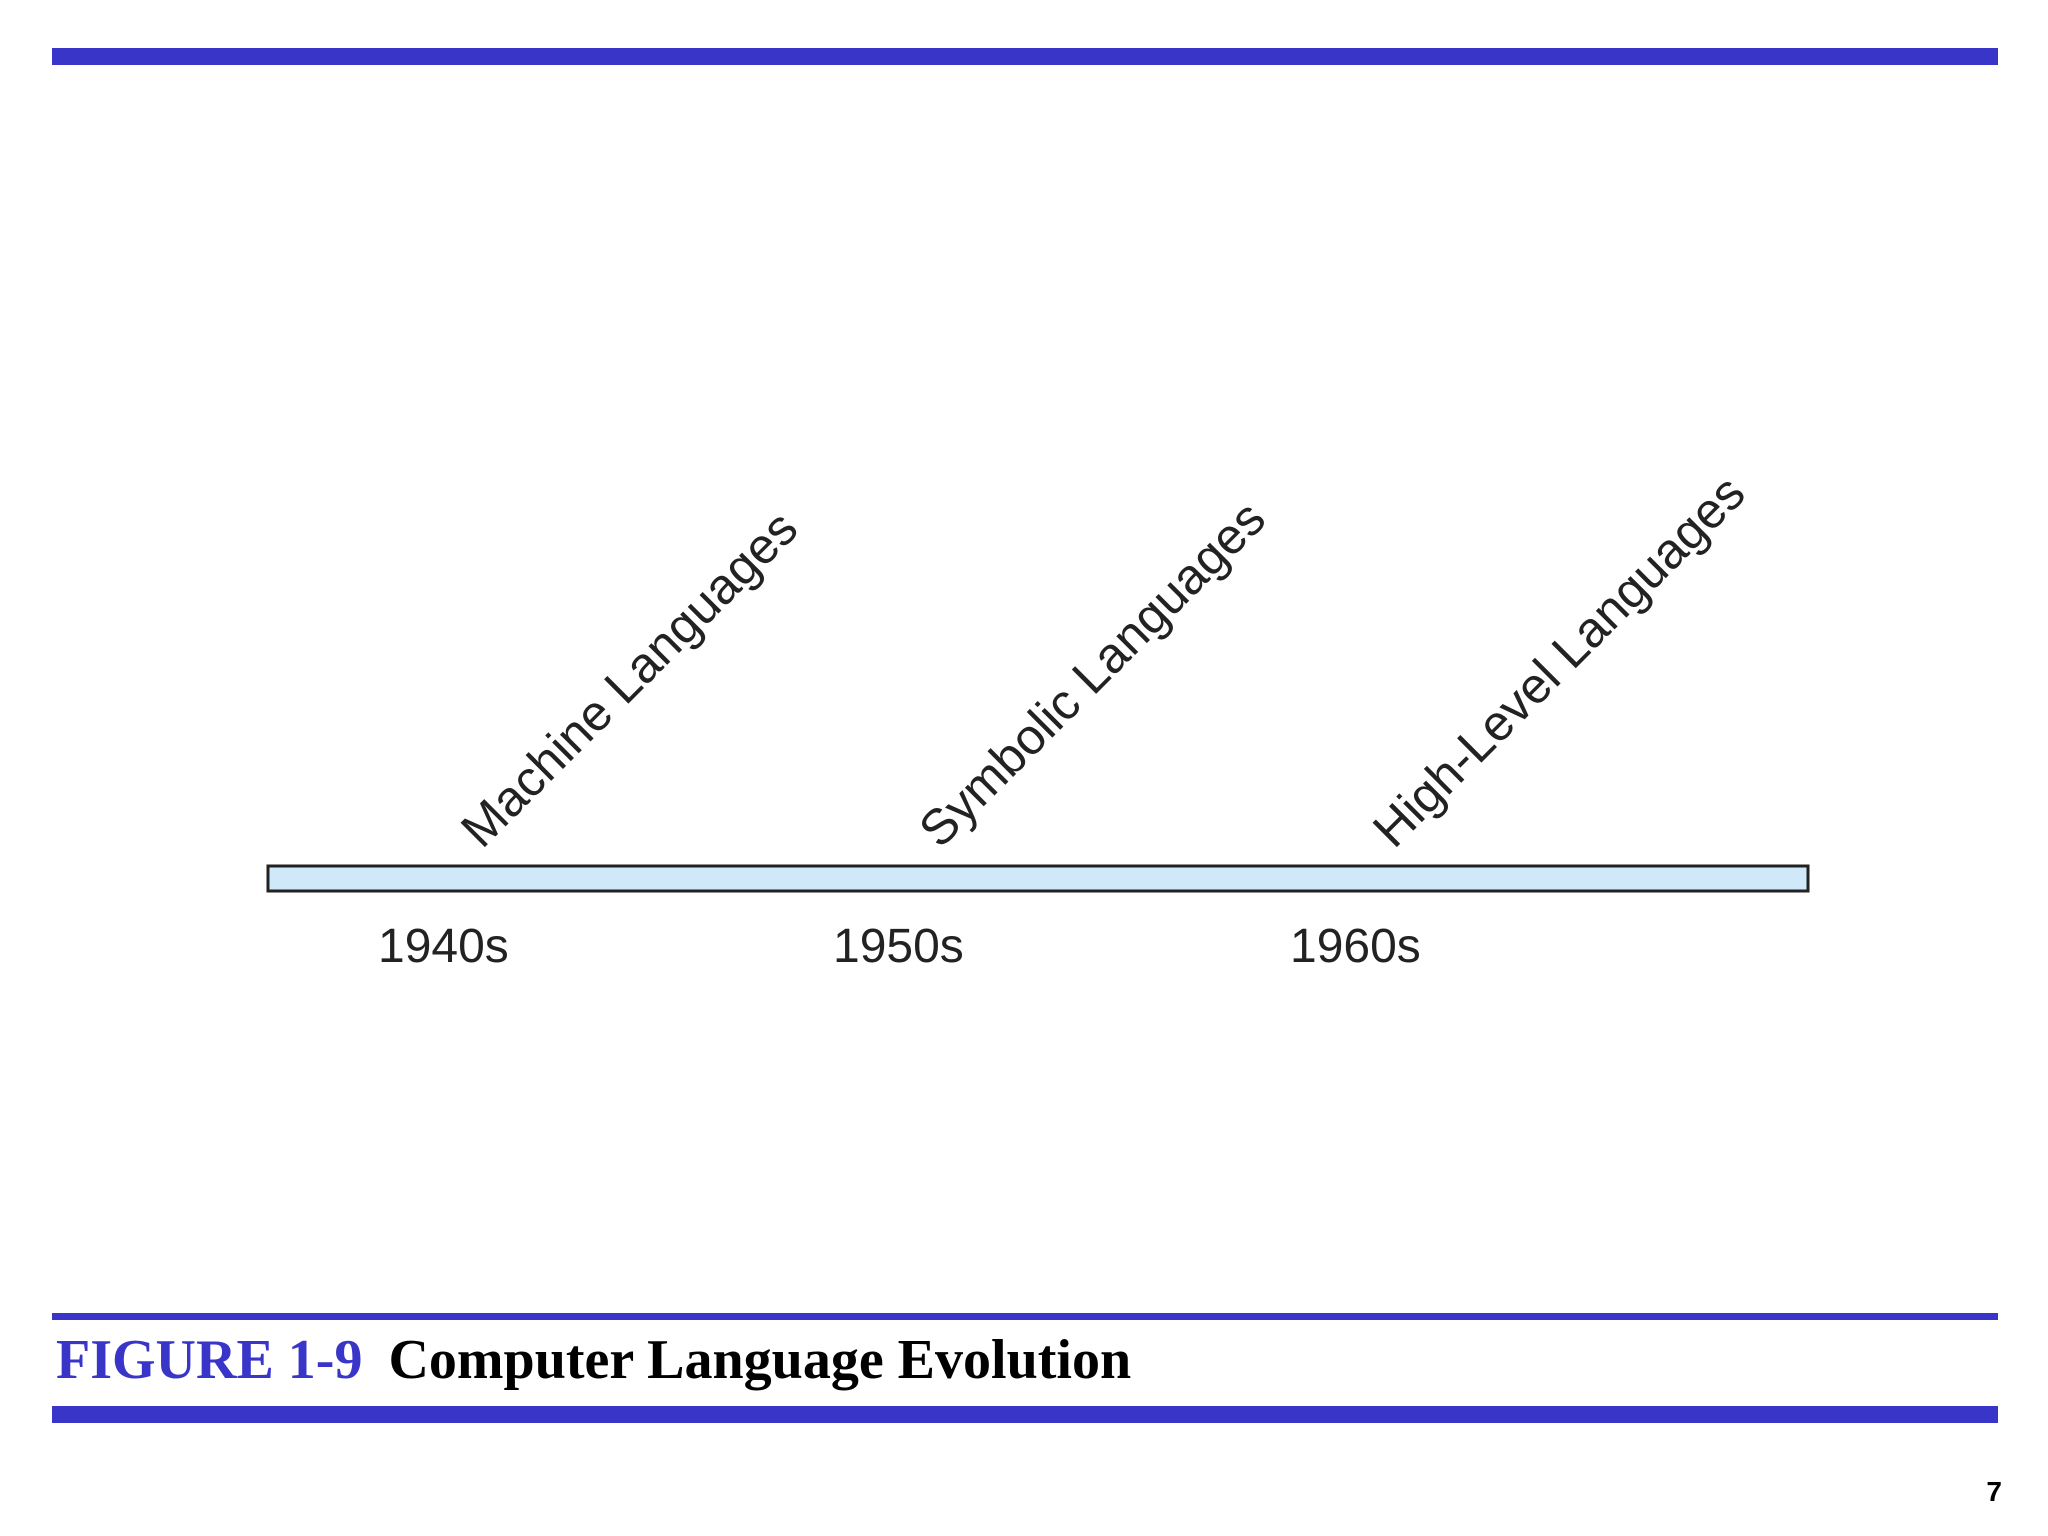 Image resolution: width=2048 pixels, height=1536 pixels. I want to click on era-group-1940s: Machine Languages 1940s, so click(593, 736).